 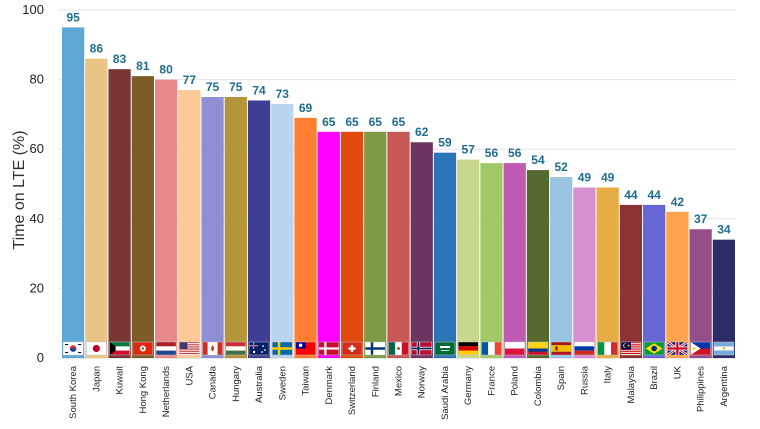 What do you see at coordinates (562, 167) in the screenshot?
I see `data-label: 52` at bounding box center [562, 167].